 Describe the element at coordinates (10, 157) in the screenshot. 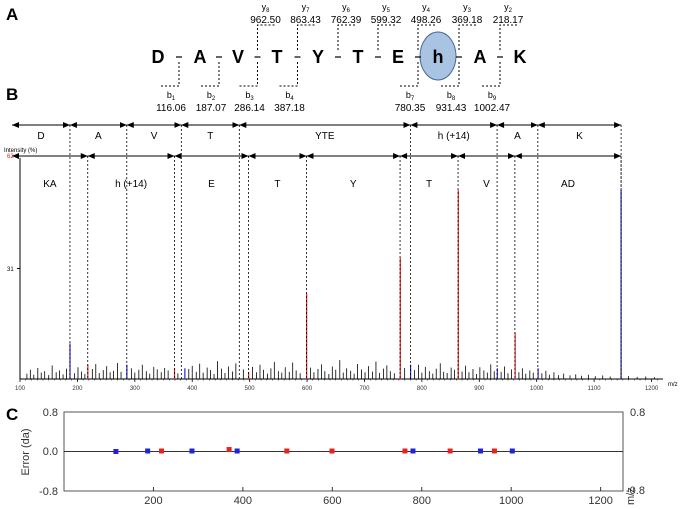

I see `spectrum-y-tick-max: 62` at that location.